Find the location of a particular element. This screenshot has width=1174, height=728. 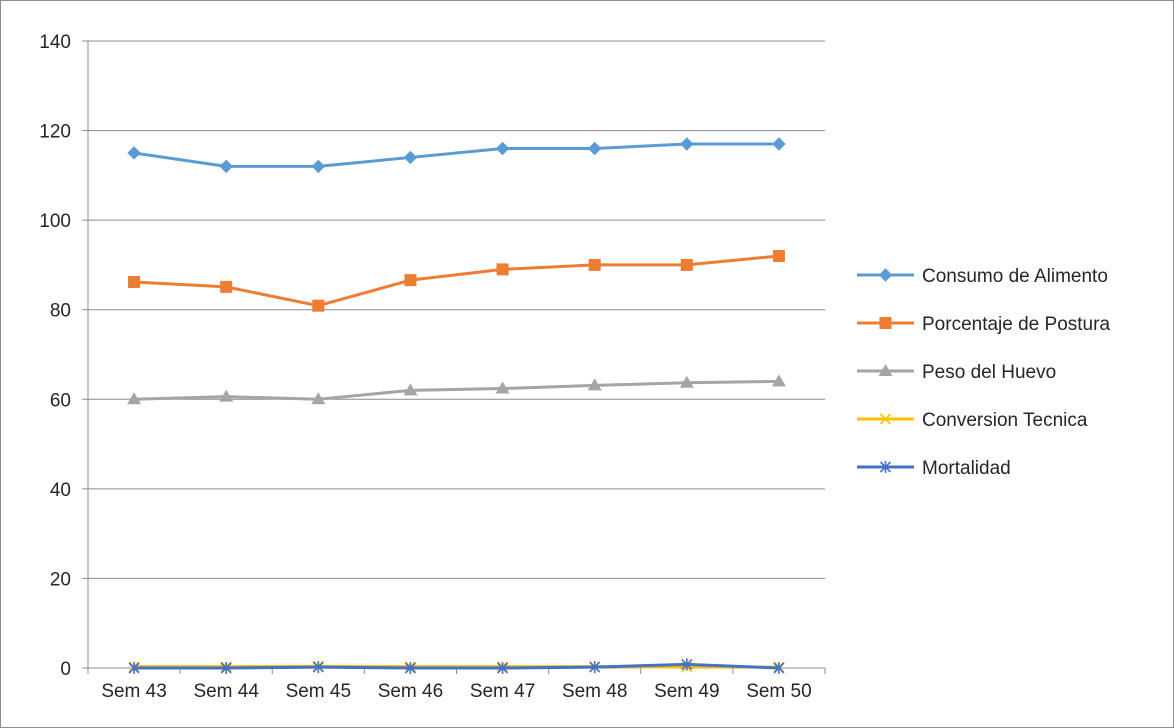

legend-label: Consumo de Alimento is located at coordinates (1015, 276).